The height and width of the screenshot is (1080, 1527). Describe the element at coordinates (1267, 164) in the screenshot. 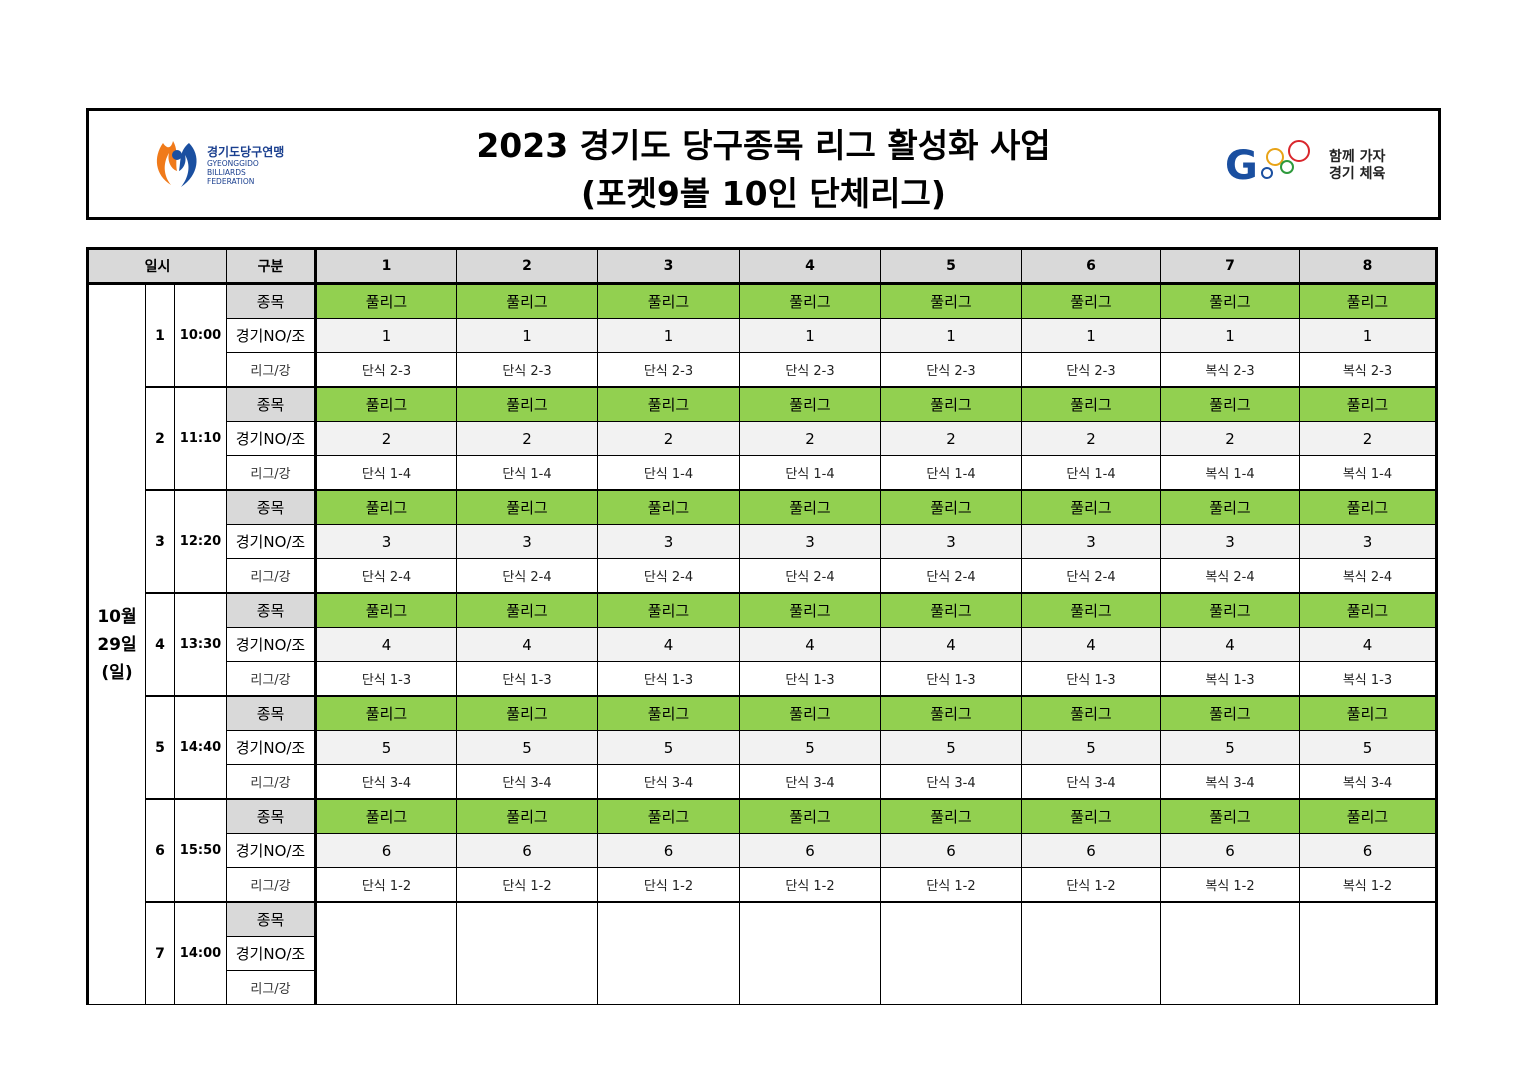

I see `go-rings-logo-icon: G` at that location.